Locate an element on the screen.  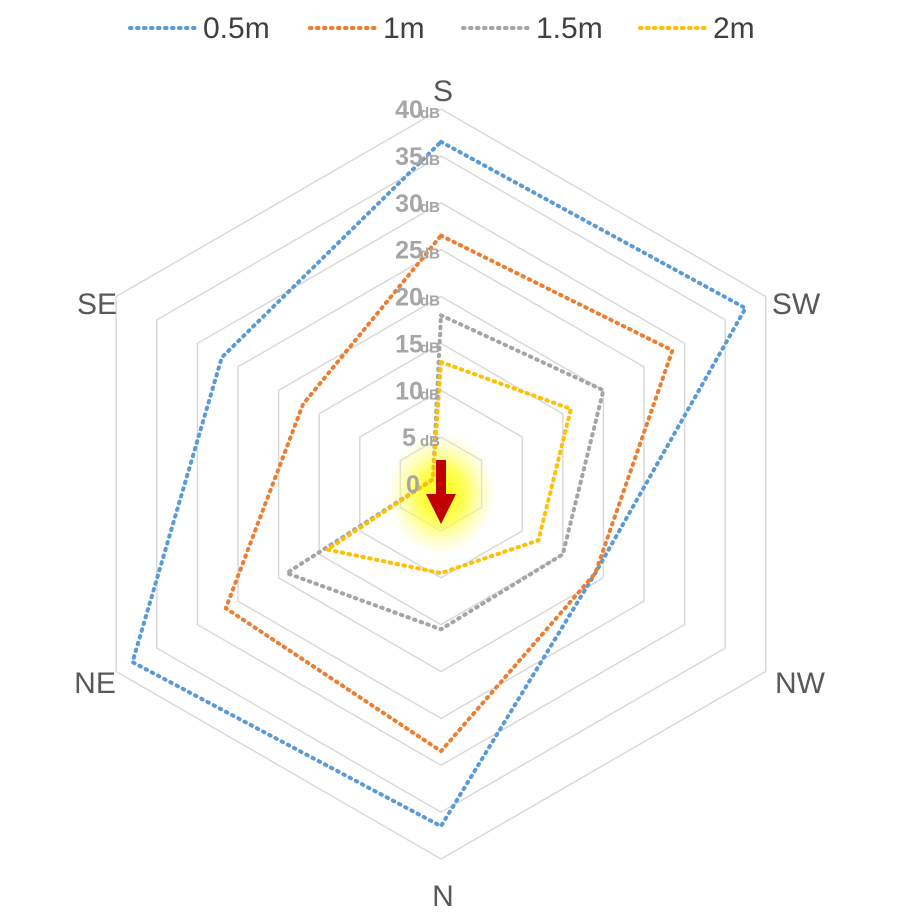
grid-ring is located at coordinates (441, 484).